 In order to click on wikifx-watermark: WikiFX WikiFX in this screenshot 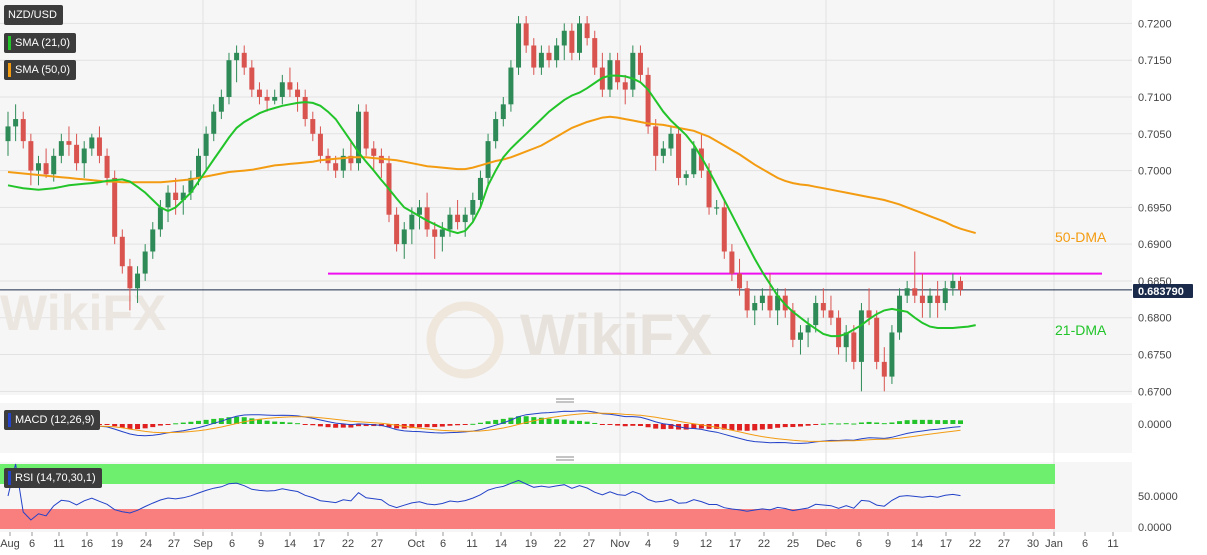, I will do `click(356, 332)`.